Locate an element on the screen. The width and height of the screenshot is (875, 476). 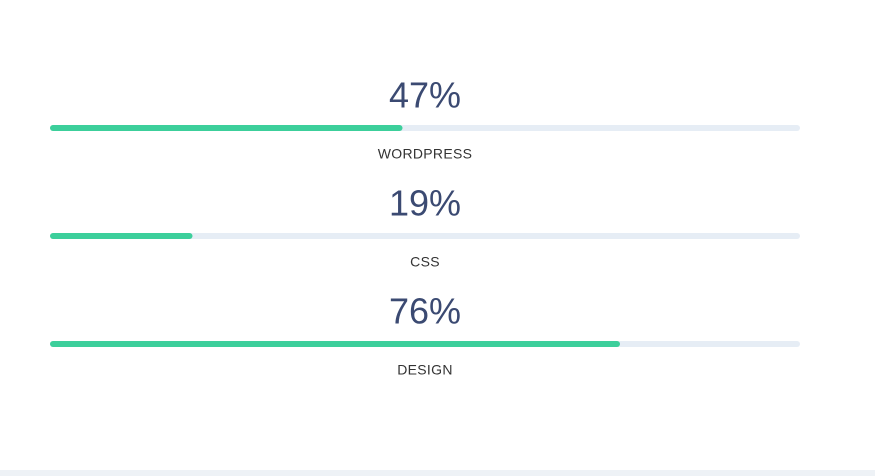
percent-label: 47% is located at coordinates (425, 95).